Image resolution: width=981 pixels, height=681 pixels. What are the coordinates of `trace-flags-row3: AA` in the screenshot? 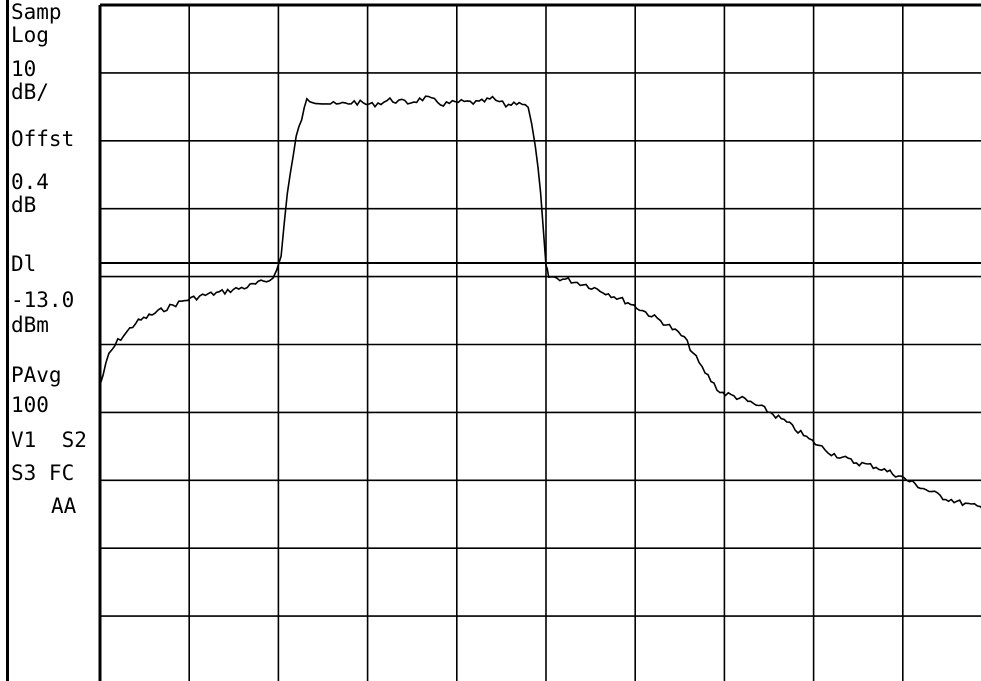 It's located at (64, 506).